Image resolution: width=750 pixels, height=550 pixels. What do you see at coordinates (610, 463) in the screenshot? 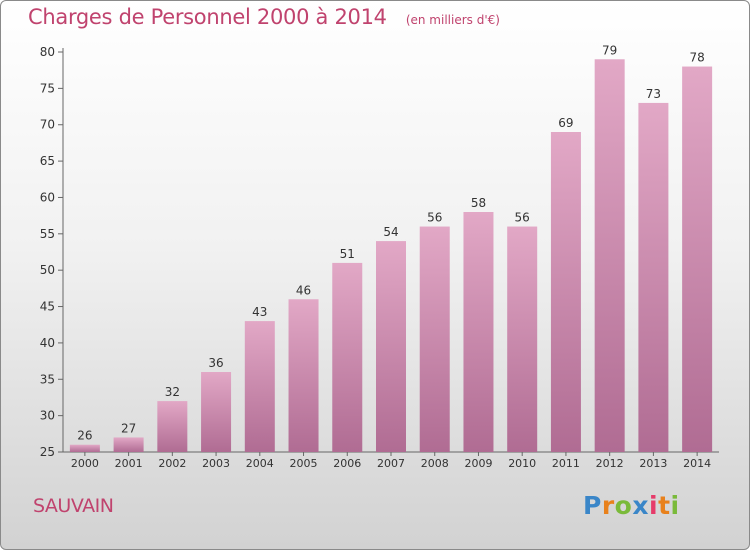
I see `x-tick-label: 2012` at bounding box center [610, 463].